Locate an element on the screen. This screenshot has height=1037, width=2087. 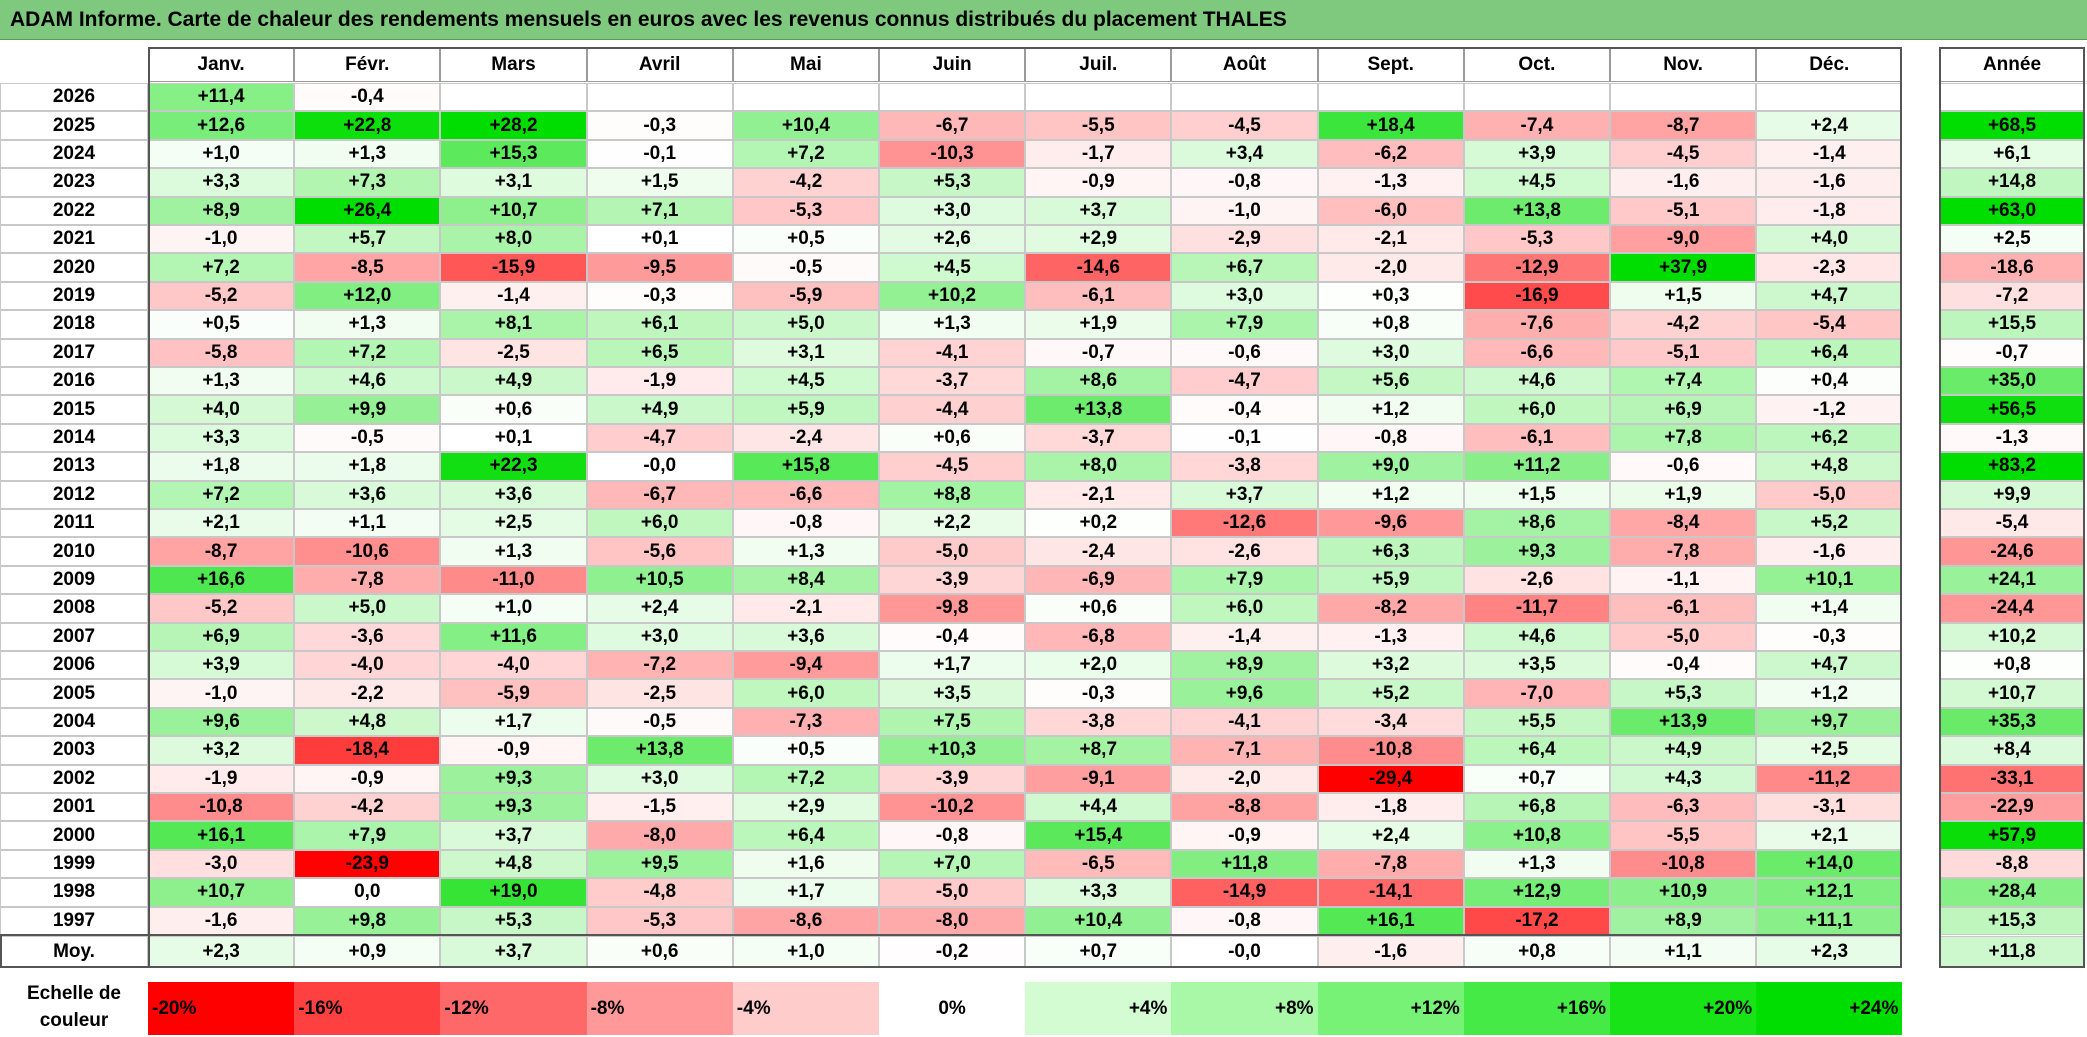
heatmap-cell: -4,4 is located at coordinates (952, 409).